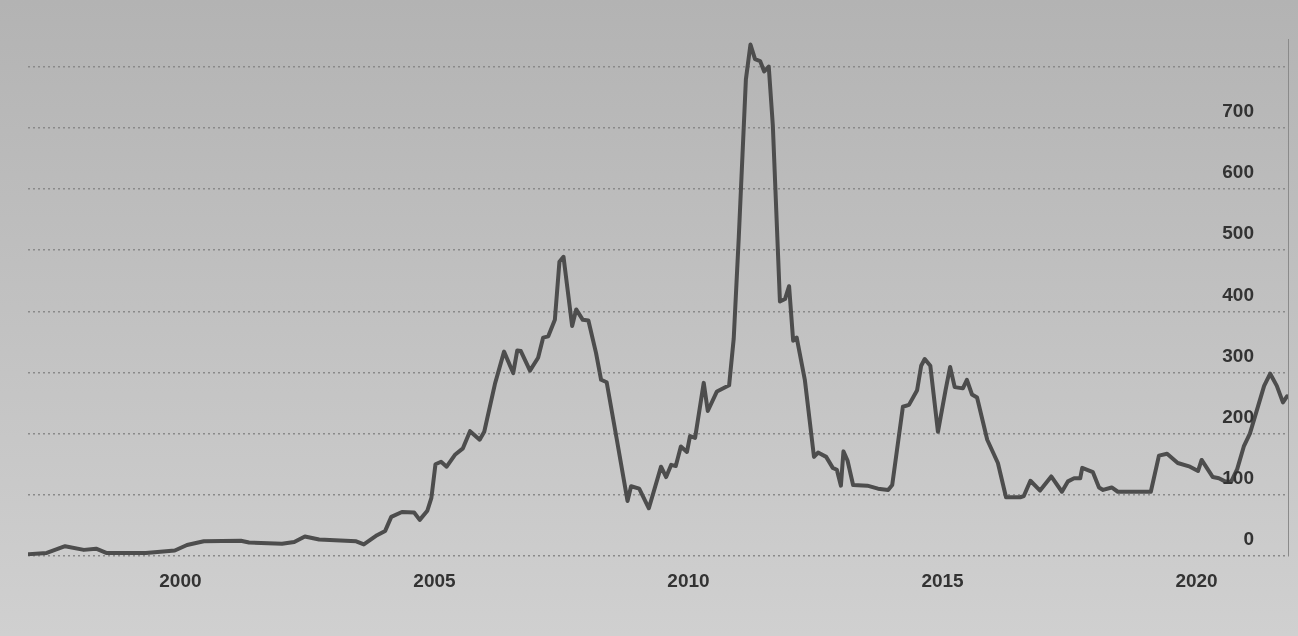  Describe the element at coordinates (1238, 110) in the screenshot. I see `y-tick-label: 700` at that location.